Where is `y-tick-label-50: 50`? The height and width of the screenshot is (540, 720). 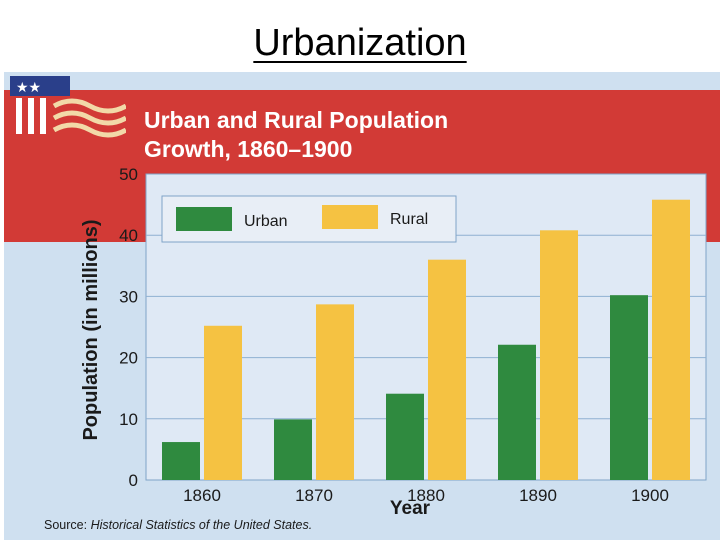
y-tick-label-50: 50 is located at coordinates (128, 174).